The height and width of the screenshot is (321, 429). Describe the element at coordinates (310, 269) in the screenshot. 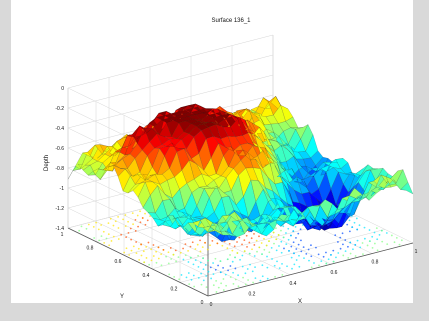

I see `x-axis-line` at that location.